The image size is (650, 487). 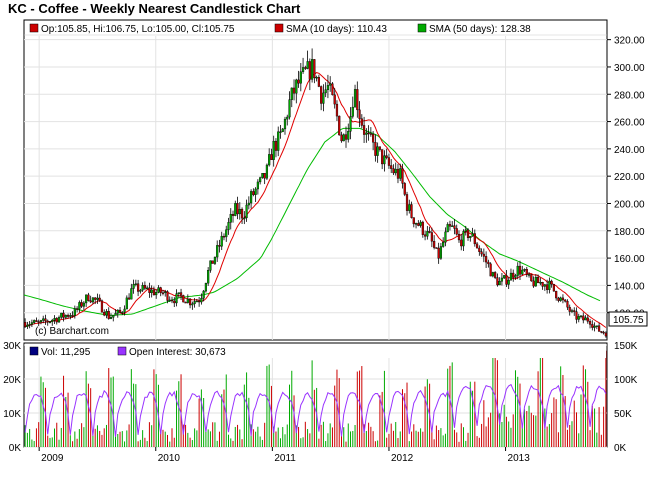 I want to click on price-tick-label: 160.00, so click(x=629, y=259).